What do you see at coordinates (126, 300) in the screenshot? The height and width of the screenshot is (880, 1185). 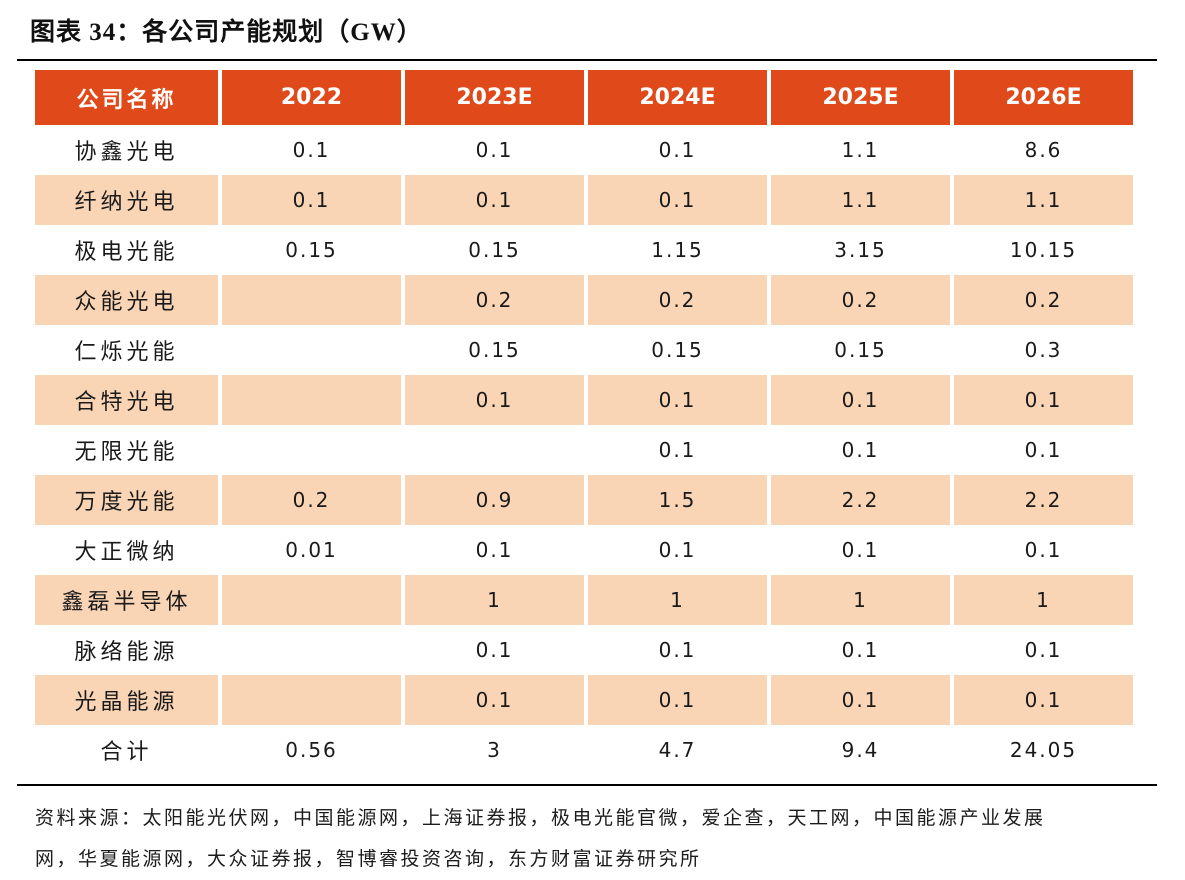 I see `company-name-cell: 众能光电` at bounding box center [126, 300].